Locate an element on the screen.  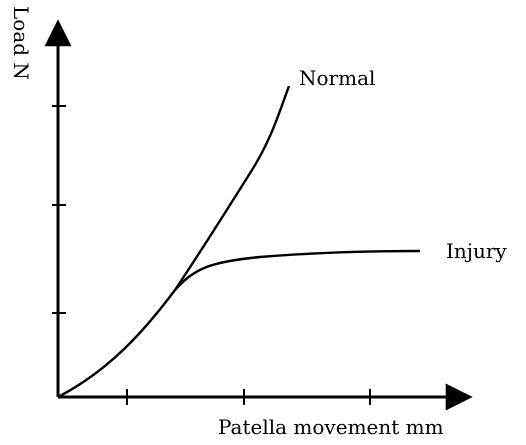
series-label-normal: Normal is located at coordinates (337, 78).